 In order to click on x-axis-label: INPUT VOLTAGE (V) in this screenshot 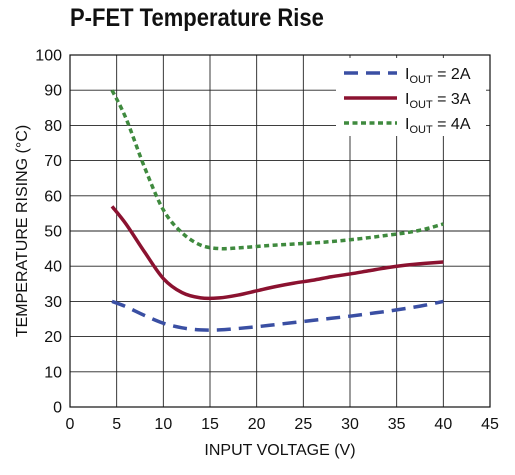, I will do `click(279, 450)`.